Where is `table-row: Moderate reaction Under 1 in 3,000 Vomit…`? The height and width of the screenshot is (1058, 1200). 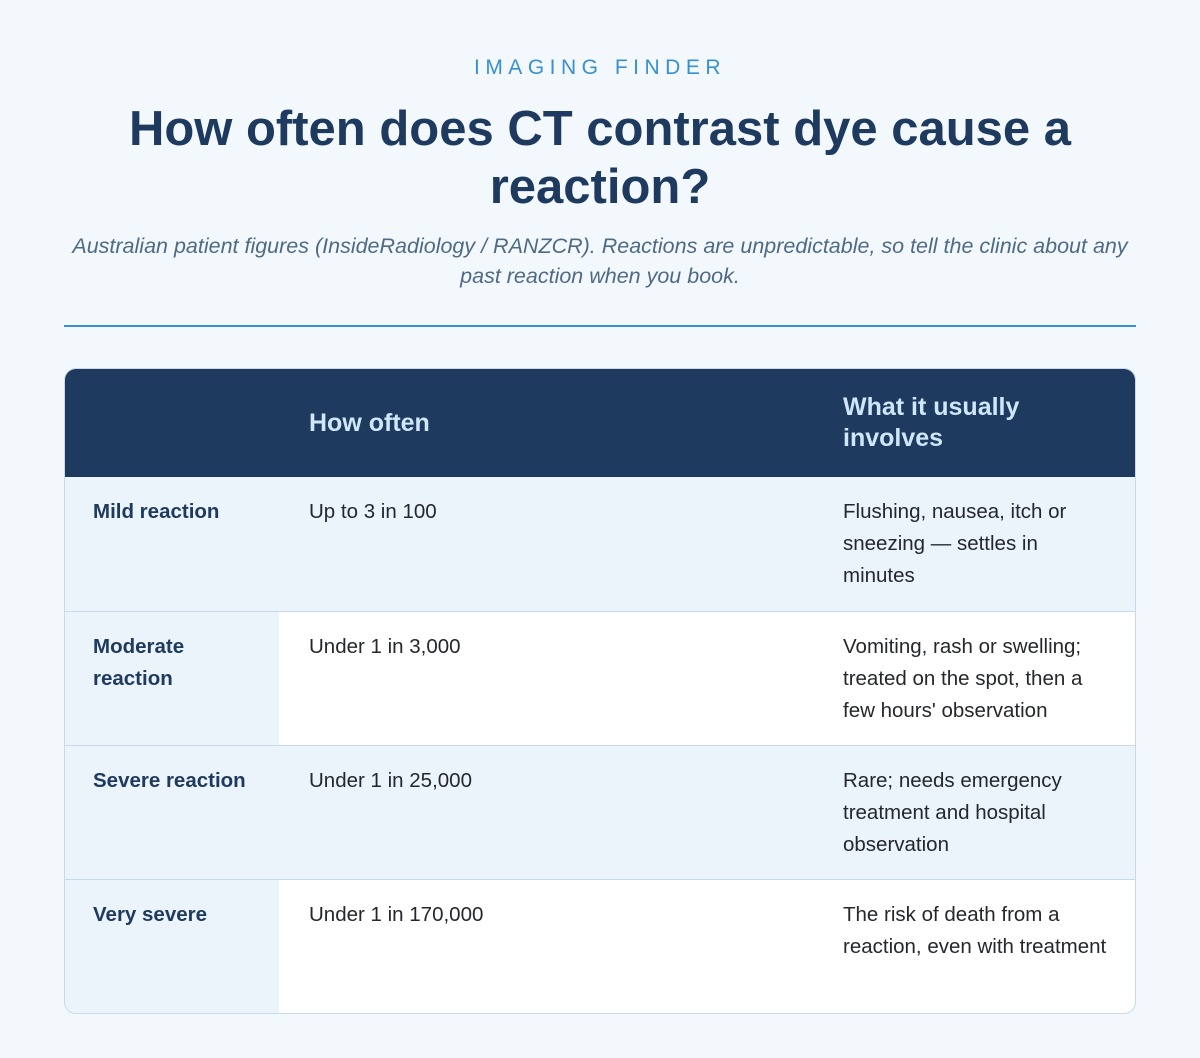 table-row: Moderate reaction Under 1 in 3,000 Vomit… is located at coordinates (600, 677).